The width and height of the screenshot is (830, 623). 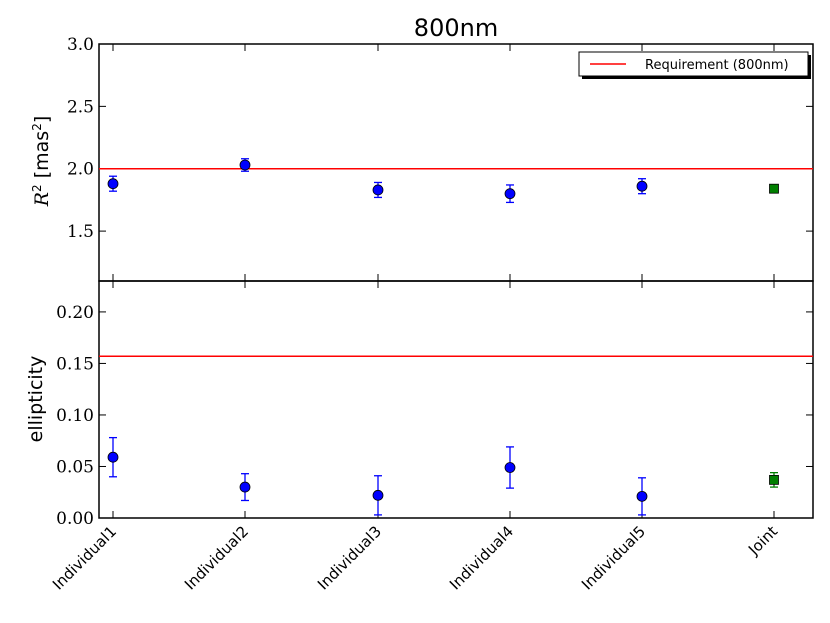 I want to click on x-category-label: Individual3, so click(x=349, y=557).